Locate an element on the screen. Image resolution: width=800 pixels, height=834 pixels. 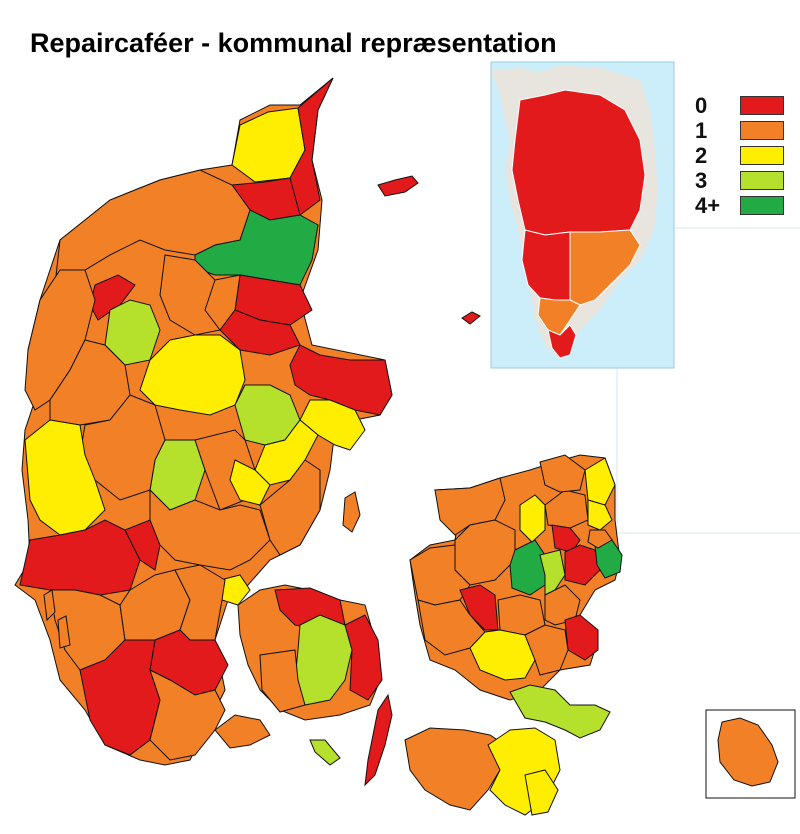
map-title: Repaircaféer - kommunal repræsentation is located at coordinates (293, 43).